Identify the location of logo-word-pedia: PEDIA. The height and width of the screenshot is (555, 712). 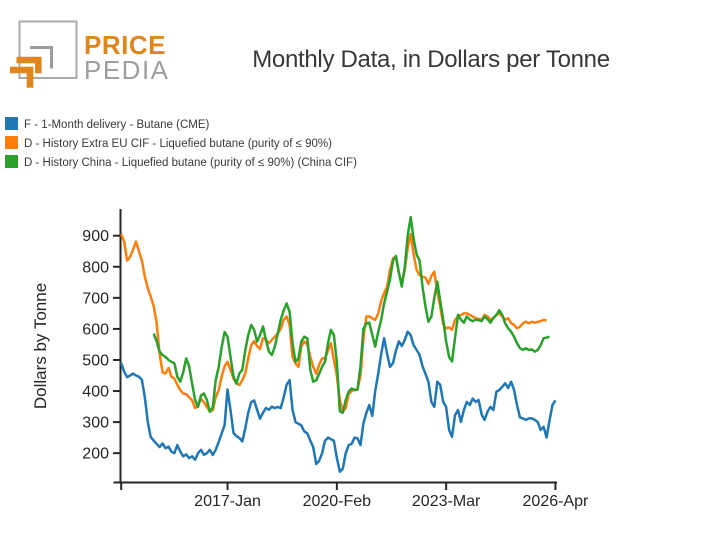
(127, 70).